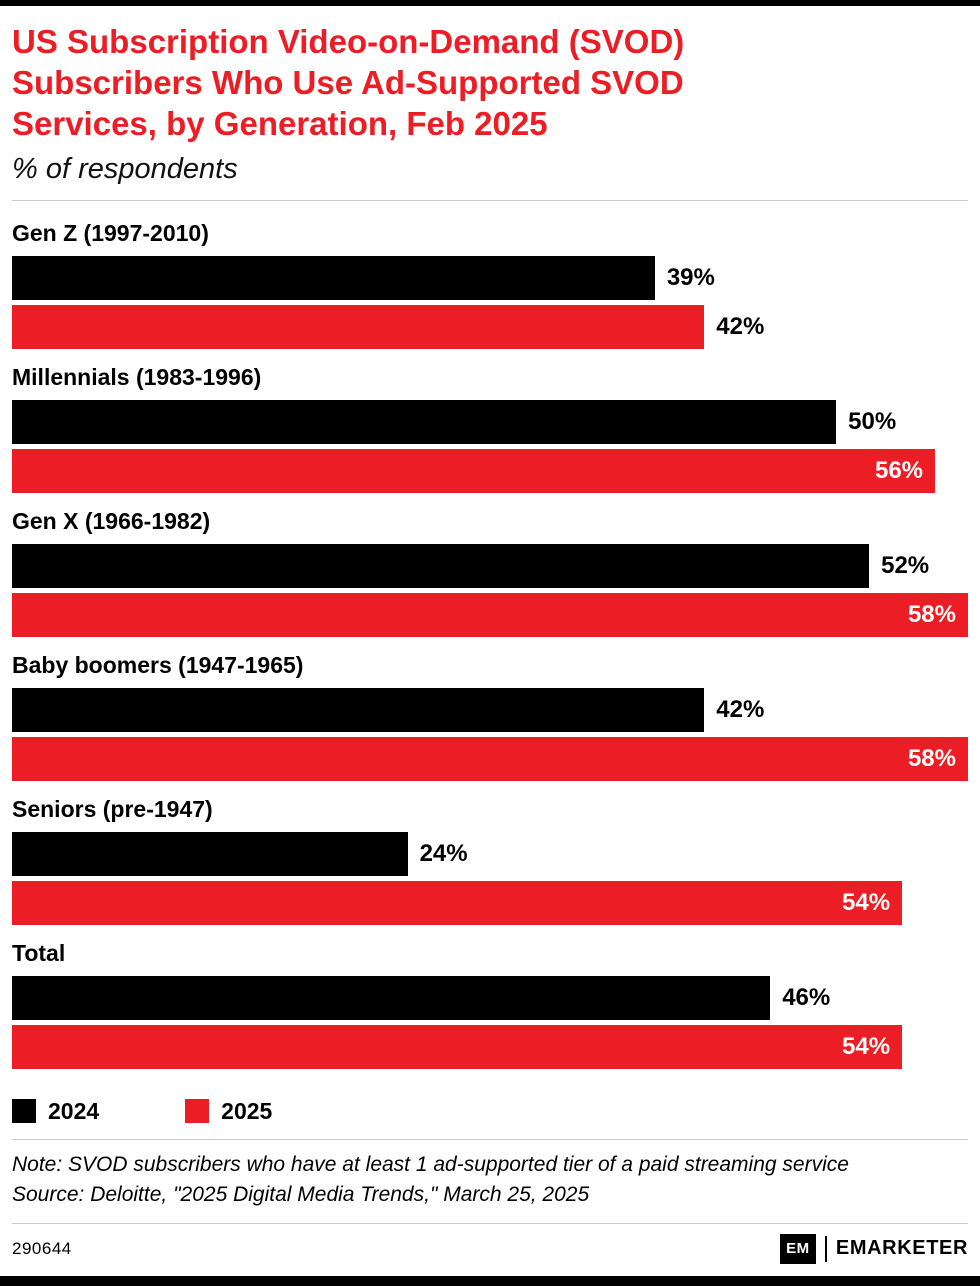 The height and width of the screenshot is (1286, 980). Describe the element at coordinates (112, 808) in the screenshot. I see `category-label: Seniors (pre-1947)` at that location.